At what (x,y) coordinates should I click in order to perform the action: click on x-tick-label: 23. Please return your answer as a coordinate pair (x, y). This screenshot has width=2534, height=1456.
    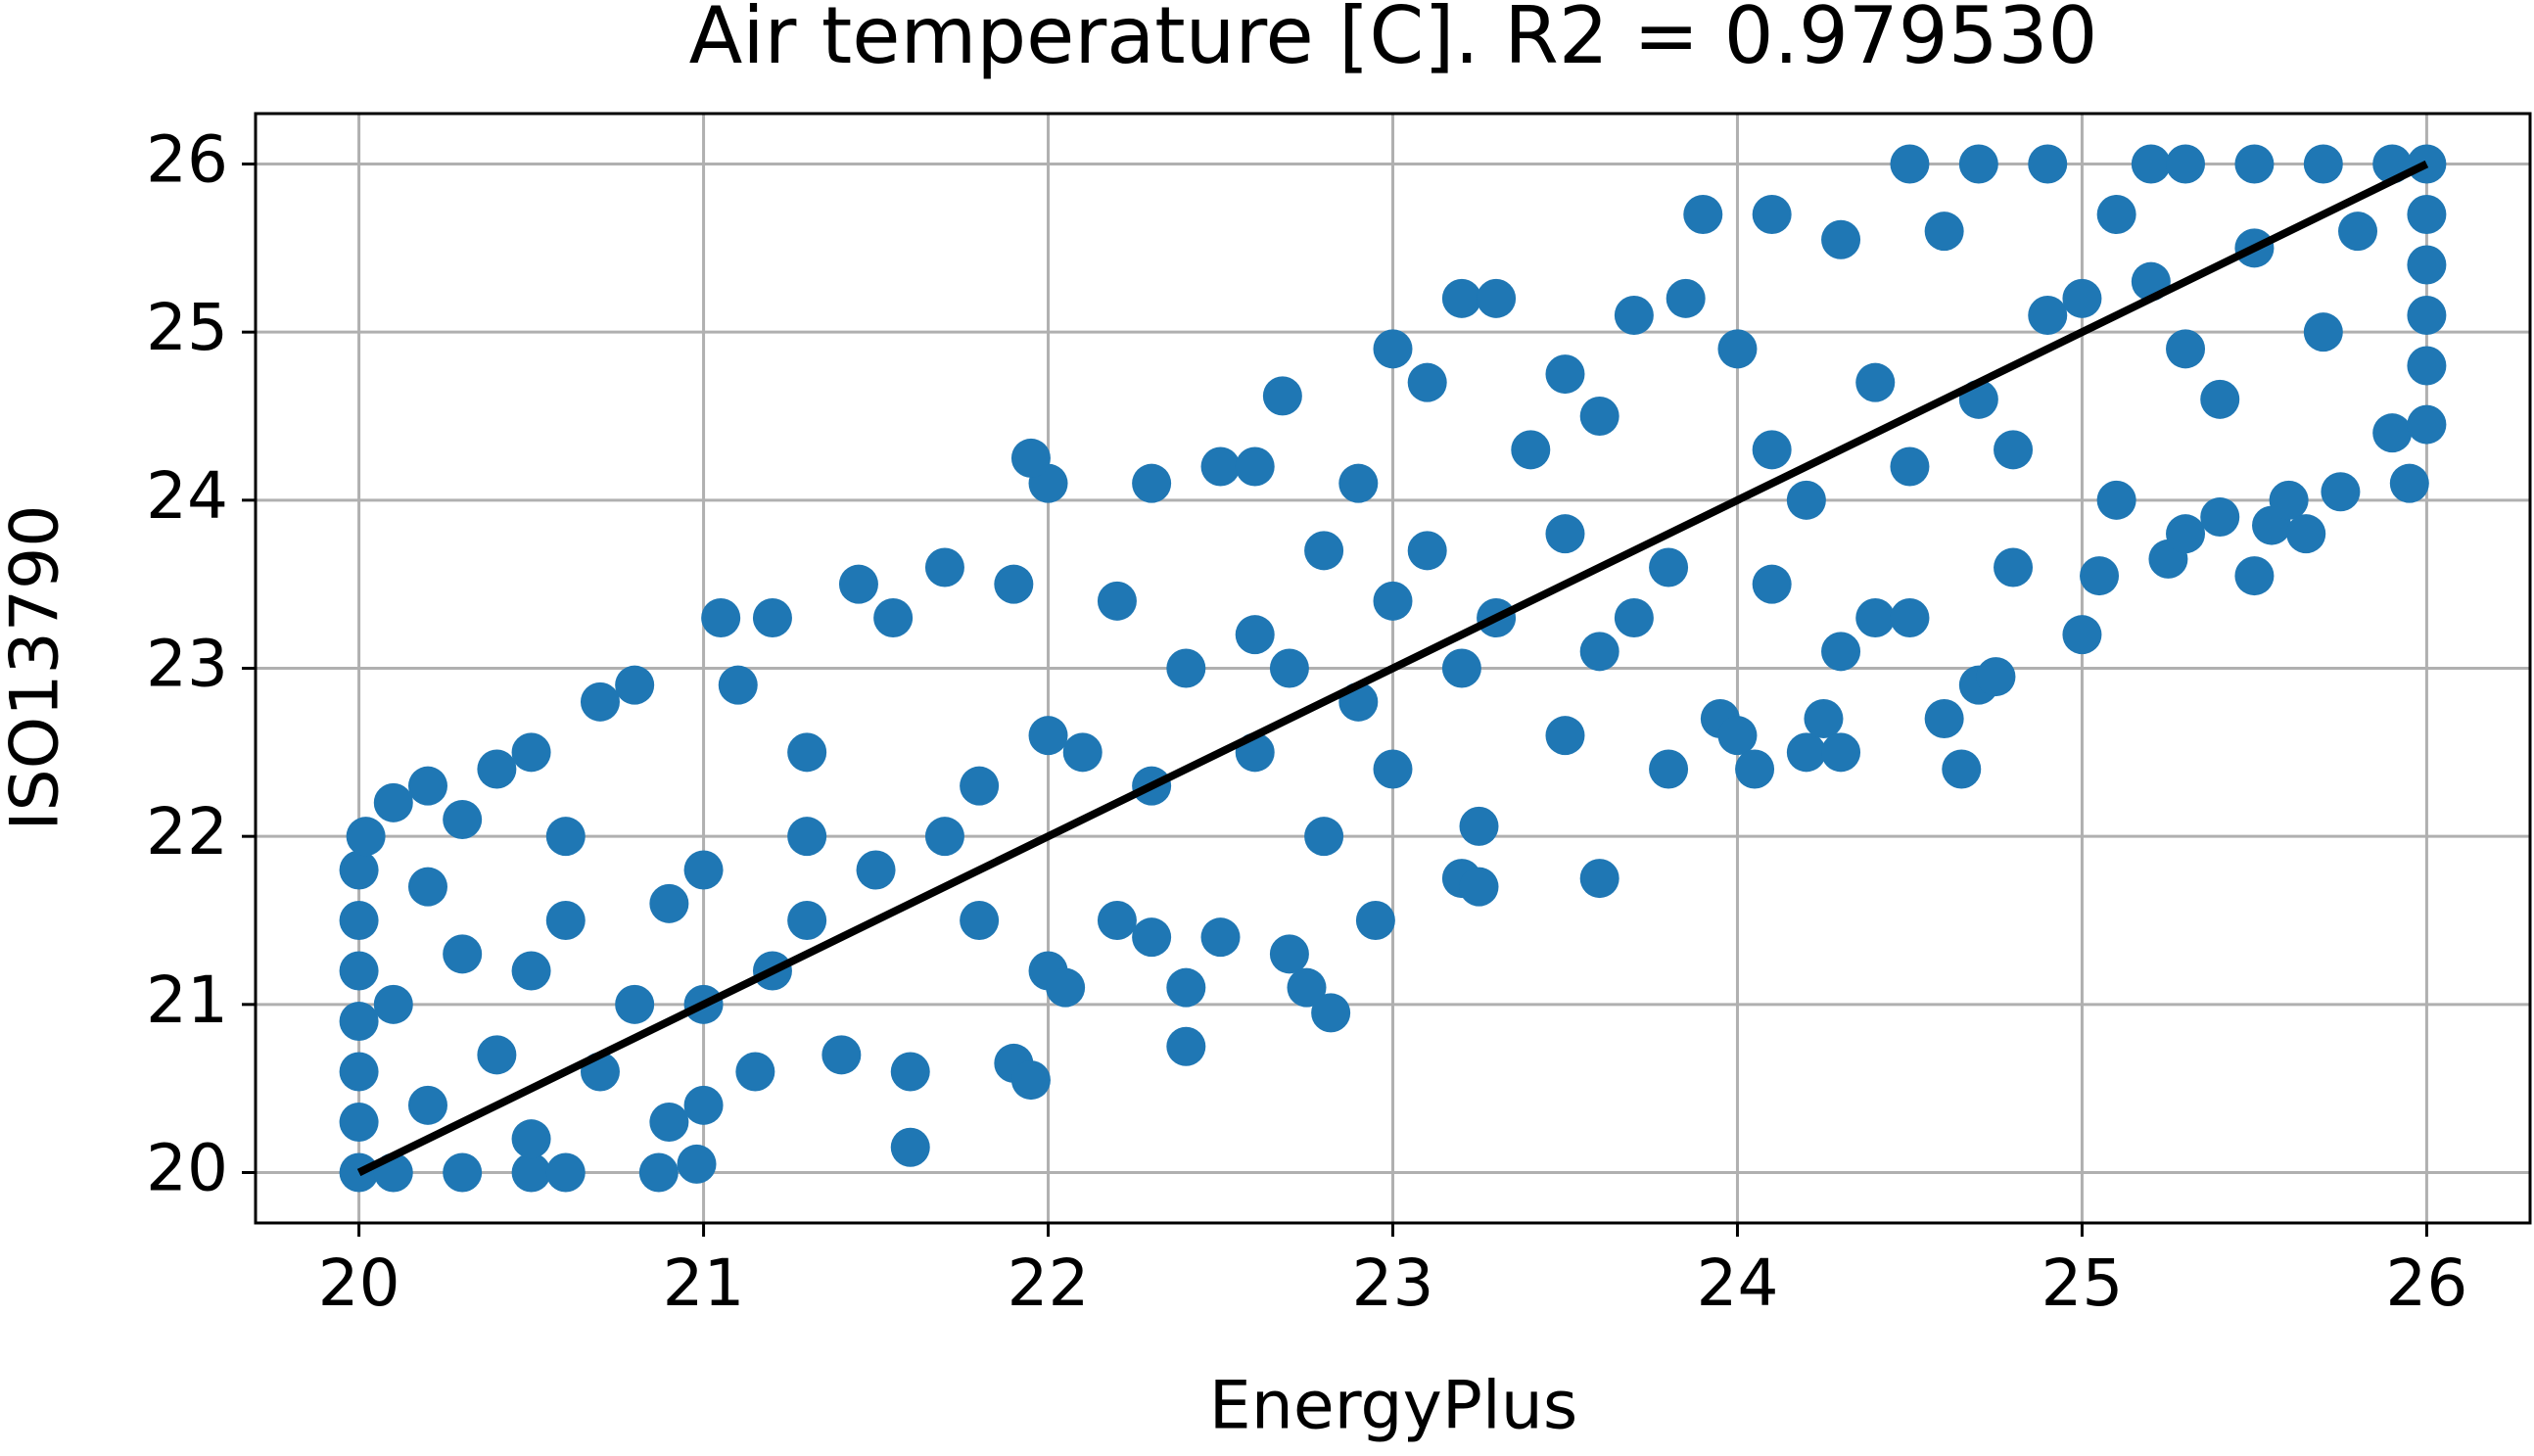
    Looking at the image, I should click on (1393, 1283).